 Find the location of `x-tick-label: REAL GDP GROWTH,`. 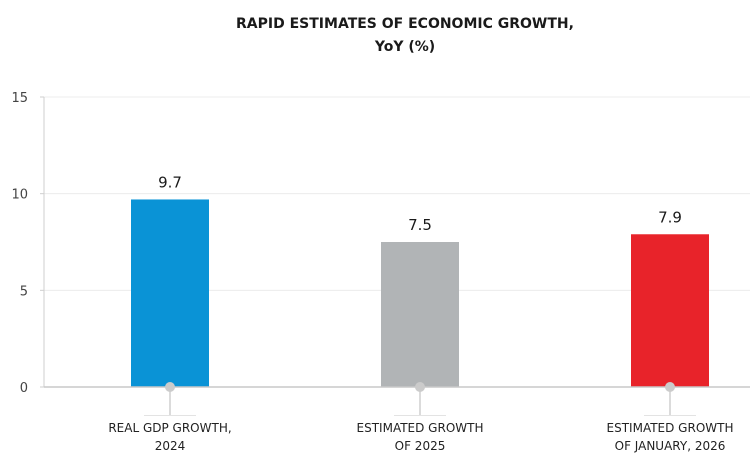

x-tick-label: REAL GDP GROWTH, is located at coordinates (169, 428).